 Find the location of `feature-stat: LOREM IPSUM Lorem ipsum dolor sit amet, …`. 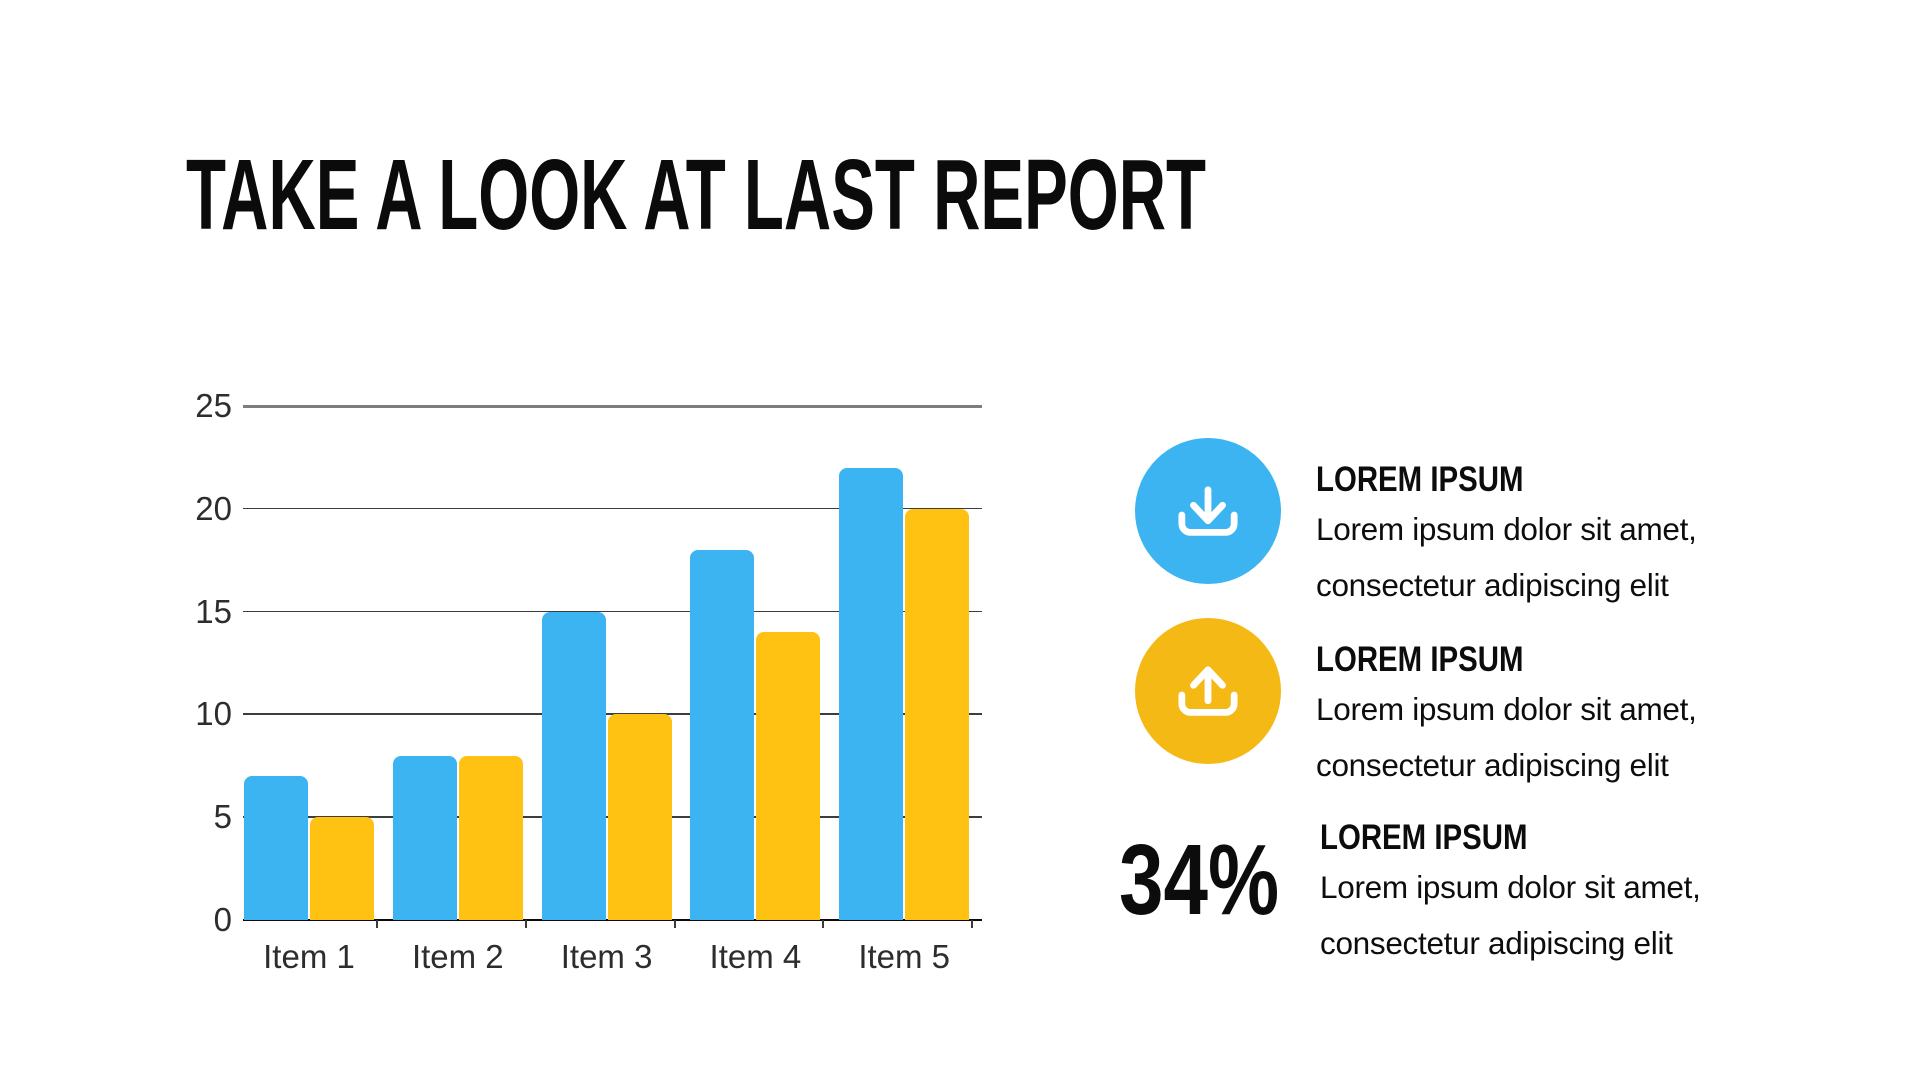

feature-stat: LOREM IPSUM Lorem ipsum dolor sit amet, … is located at coordinates (1560, 891).